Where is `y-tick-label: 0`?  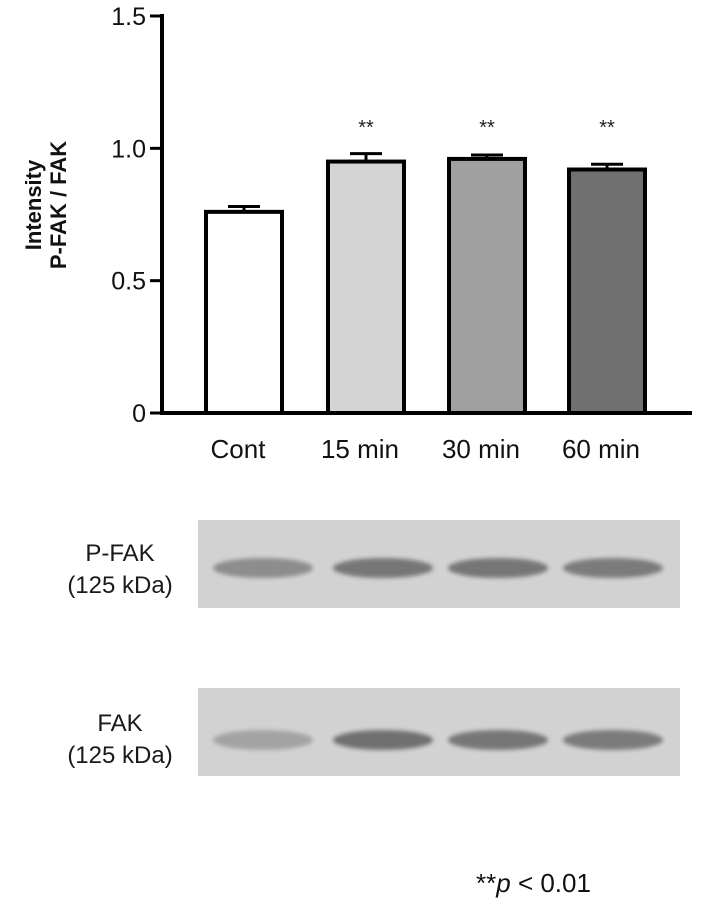
y-tick-label: 0 is located at coordinates (139, 414).